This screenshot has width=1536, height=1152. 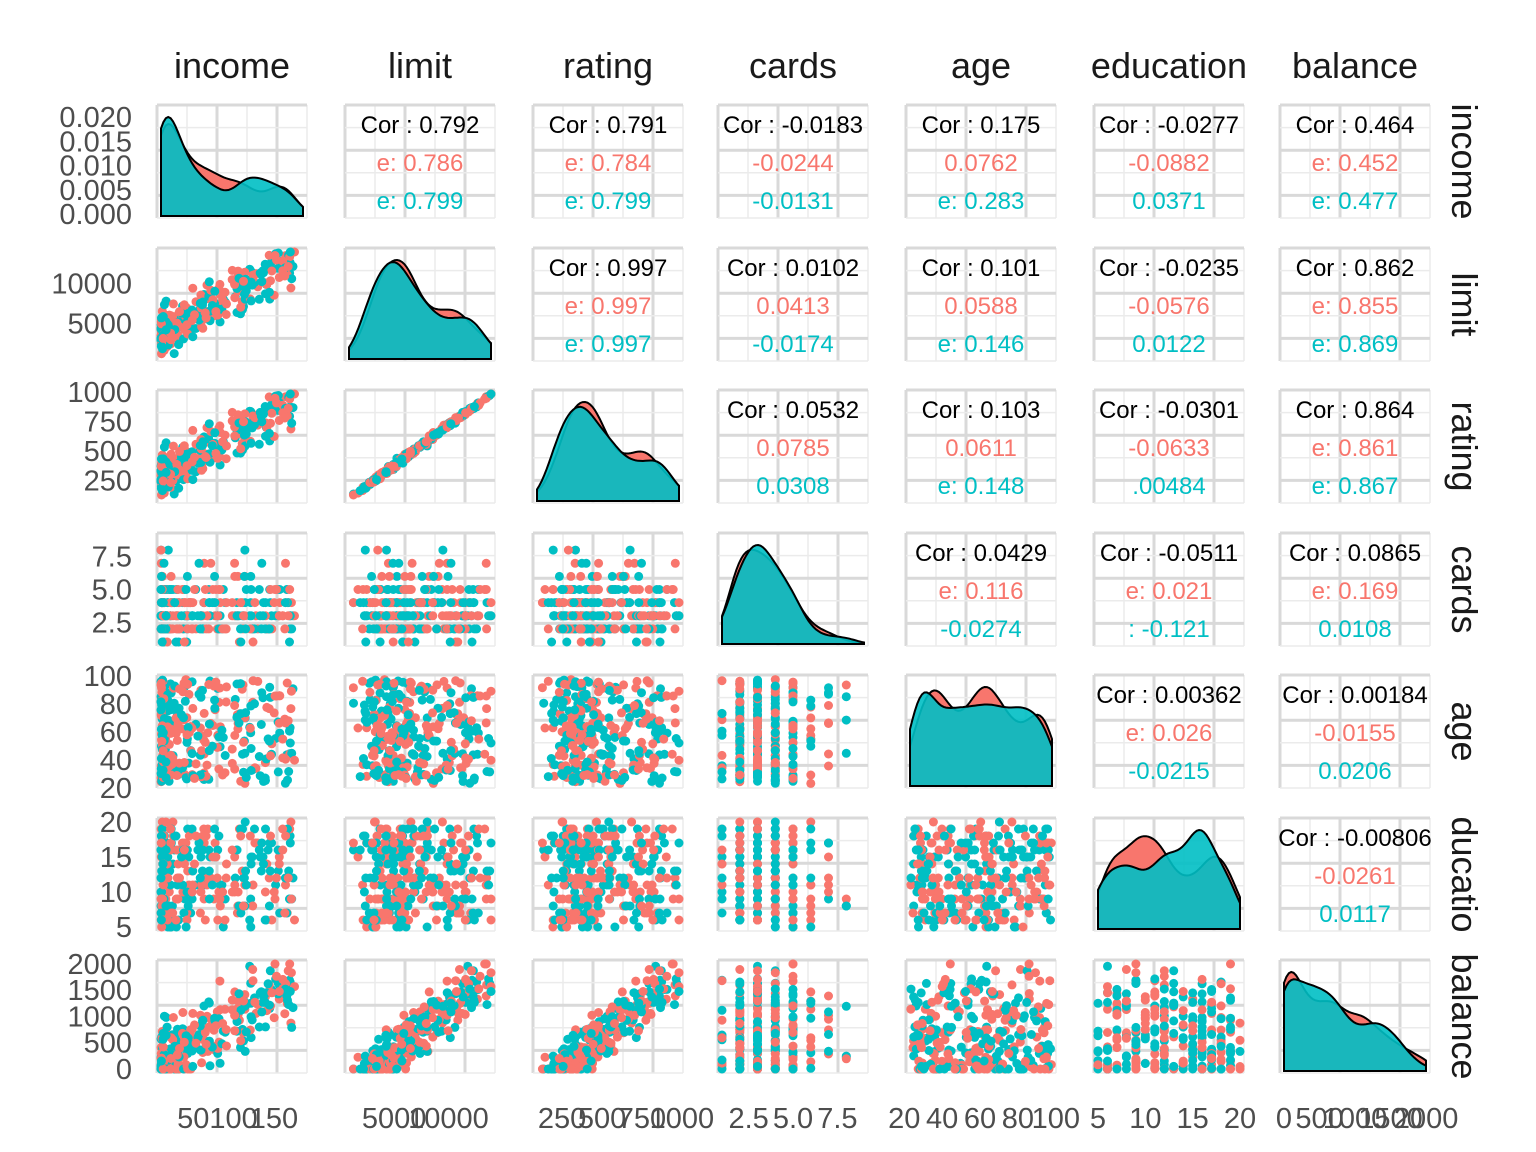 What do you see at coordinates (792, 304) in the screenshot?
I see `panel-limit-cards` at bounding box center [792, 304].